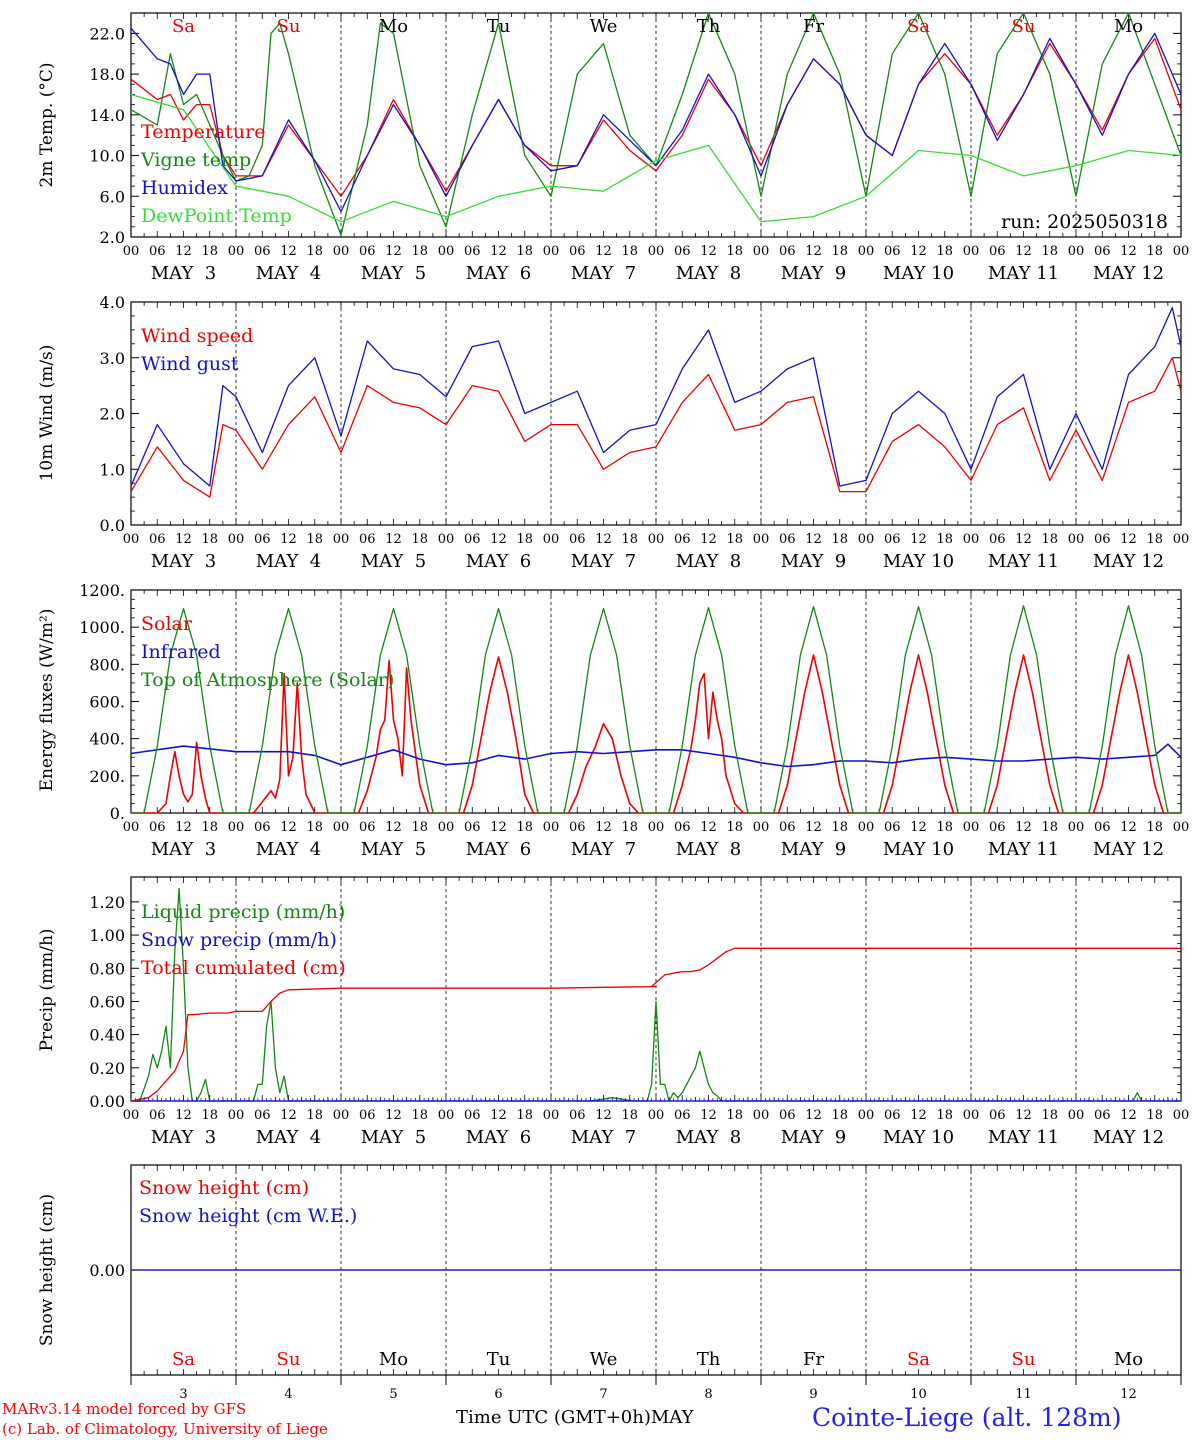  What do you see at coordinates (47, 989) in the screenshot?
I see `y-axis-label: Precip (mm/h)` at bounding box center [47, 989].